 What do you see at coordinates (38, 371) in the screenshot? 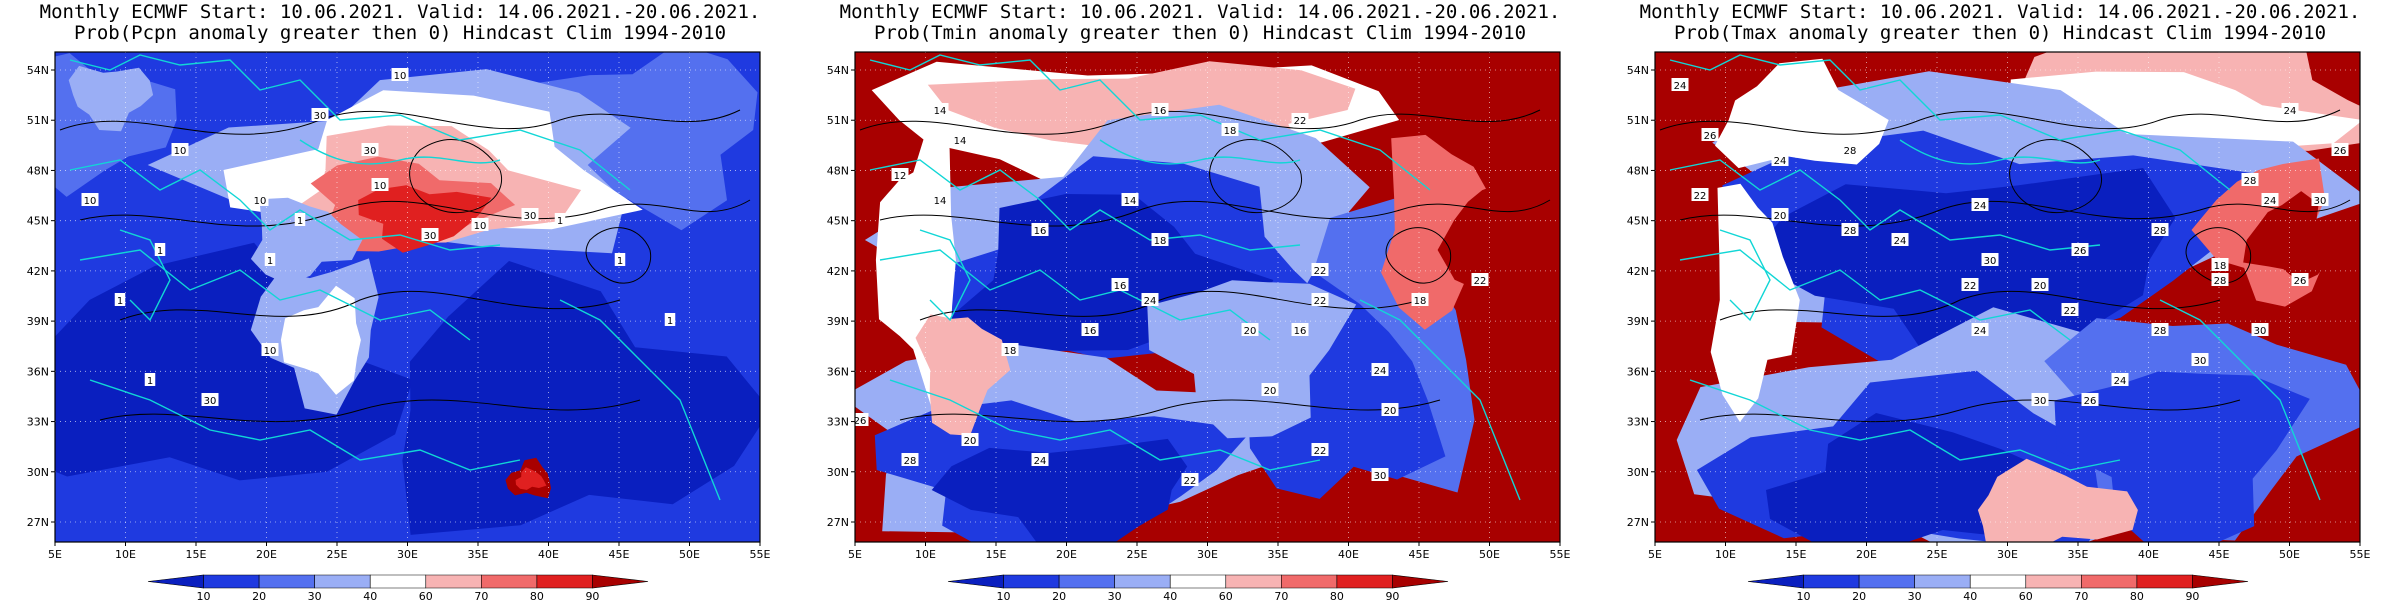
I see `lat-tick-label: 36N` at bounding box center [38, 371].